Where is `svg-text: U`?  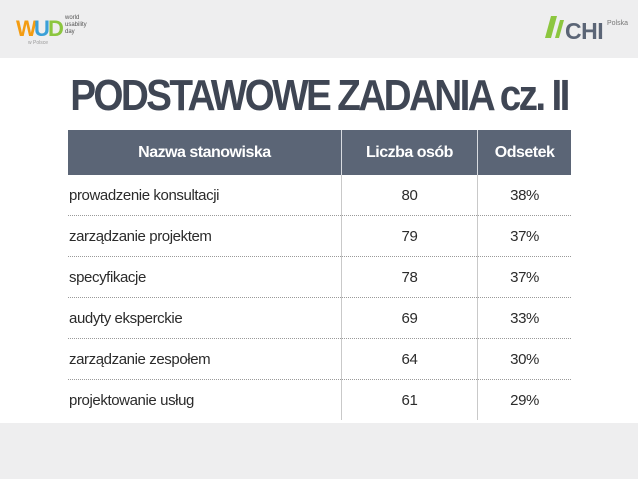 svg-text: U is located at coordinates (41, 28).